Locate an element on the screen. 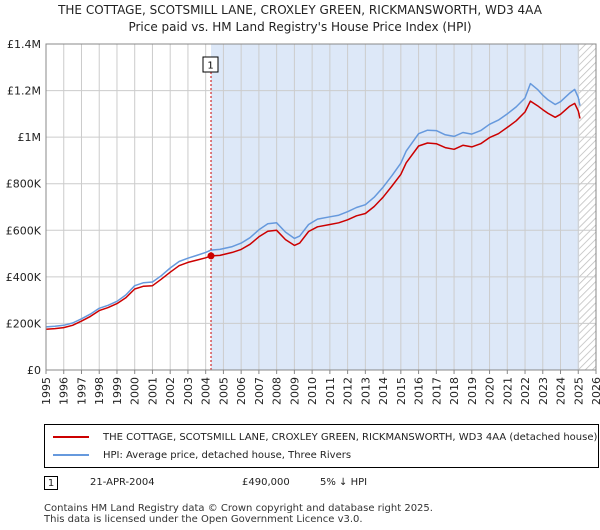  x-tick-label-2012: 2012 is located at coordinates (348, 391).